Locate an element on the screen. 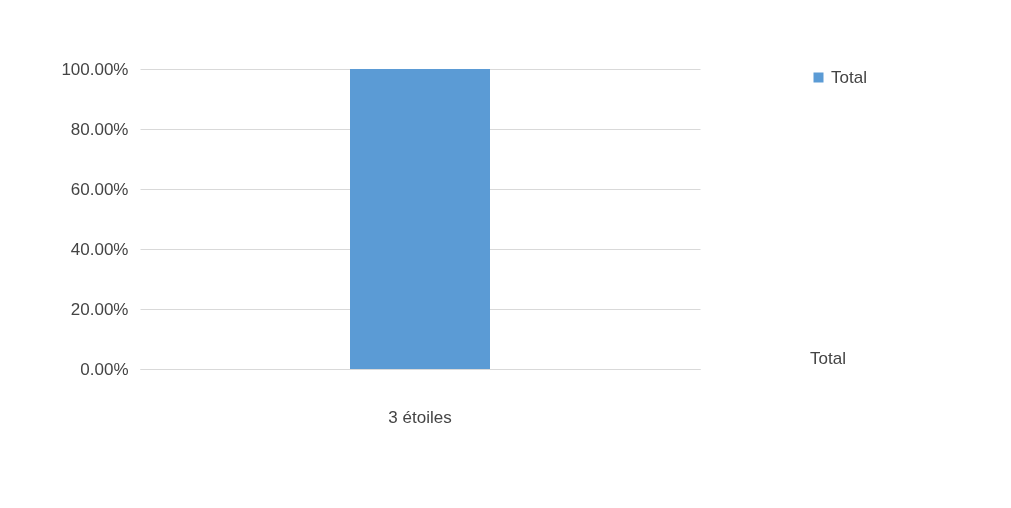 The image size is (1011, 508). y-tick-label: 20.00% is located at coordinates (99, 309).